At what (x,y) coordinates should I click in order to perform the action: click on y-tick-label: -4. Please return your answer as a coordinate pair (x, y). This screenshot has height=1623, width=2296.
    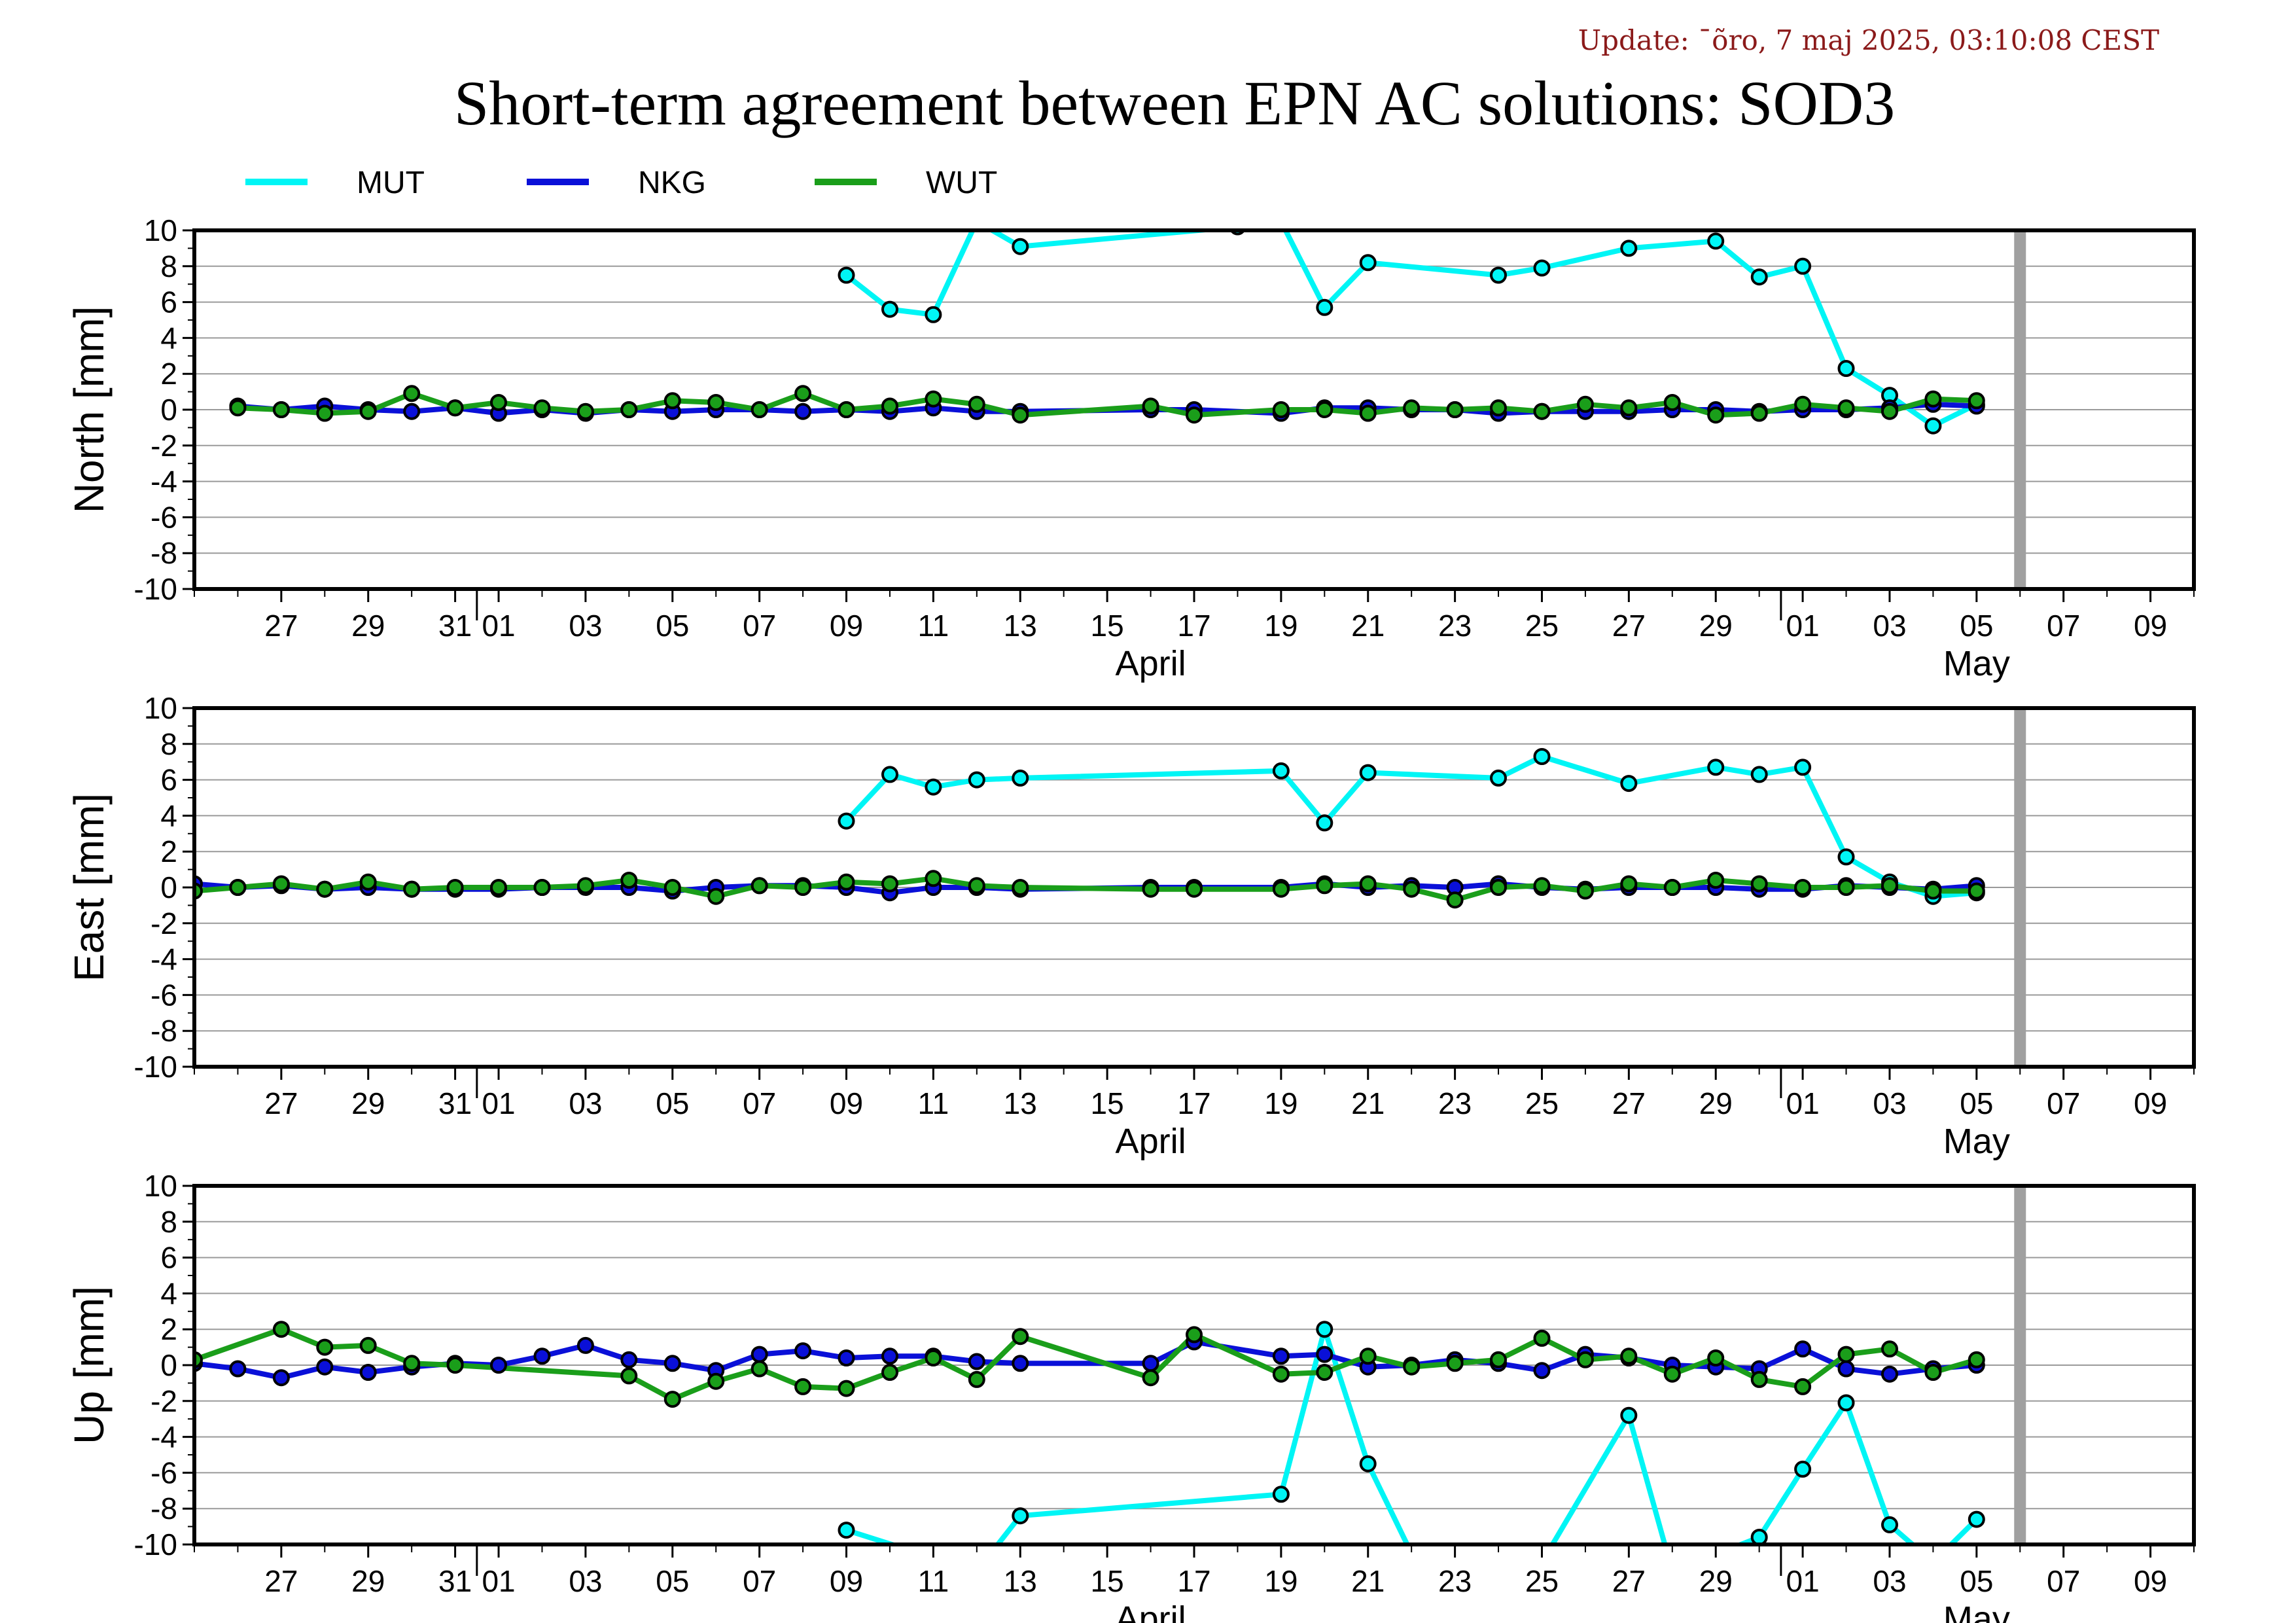
    Looking at the image, I should click on (164, 959).